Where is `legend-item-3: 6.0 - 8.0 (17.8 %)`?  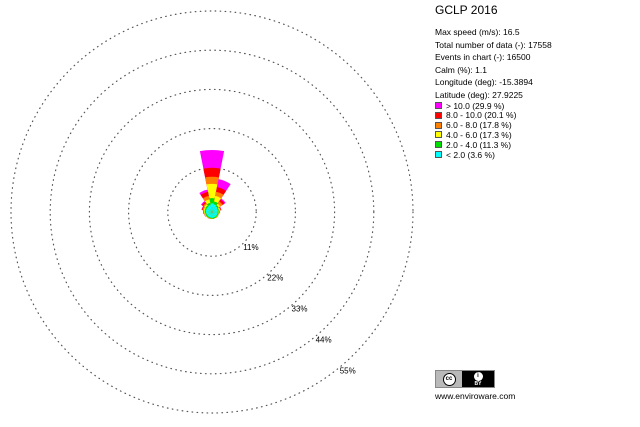
legend-item-3: 6.0 - 8.0 (17.8 %) is located at coordinates (473, 125).